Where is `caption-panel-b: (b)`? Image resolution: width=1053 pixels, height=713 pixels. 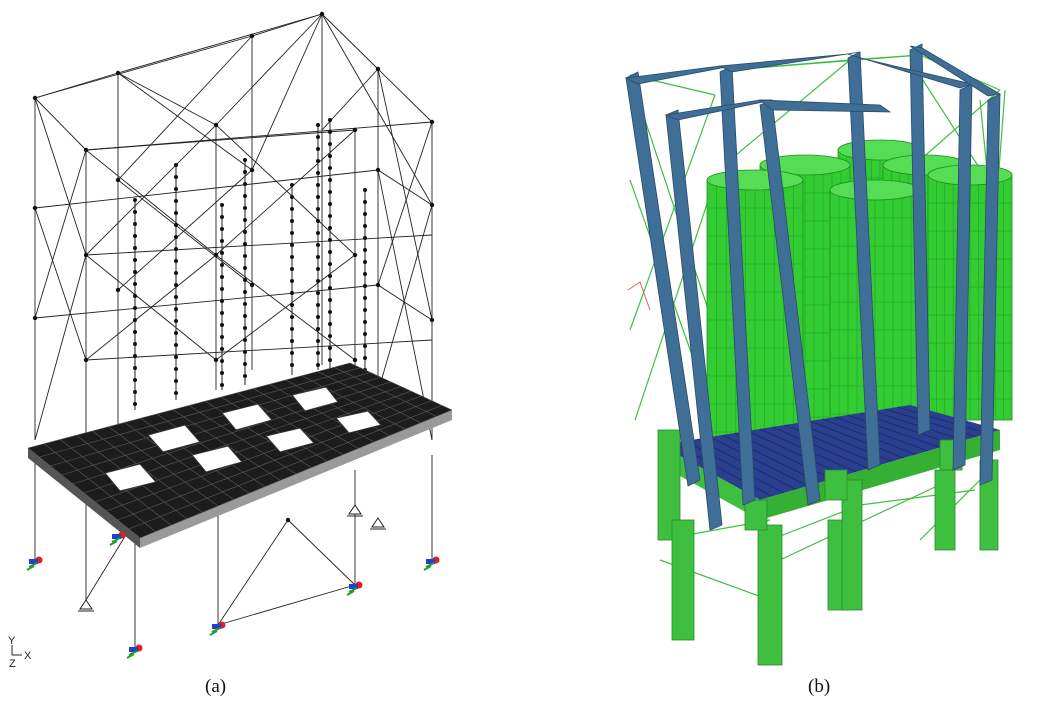
caption-panel-b: (b) is located at coordinates (819, 686).